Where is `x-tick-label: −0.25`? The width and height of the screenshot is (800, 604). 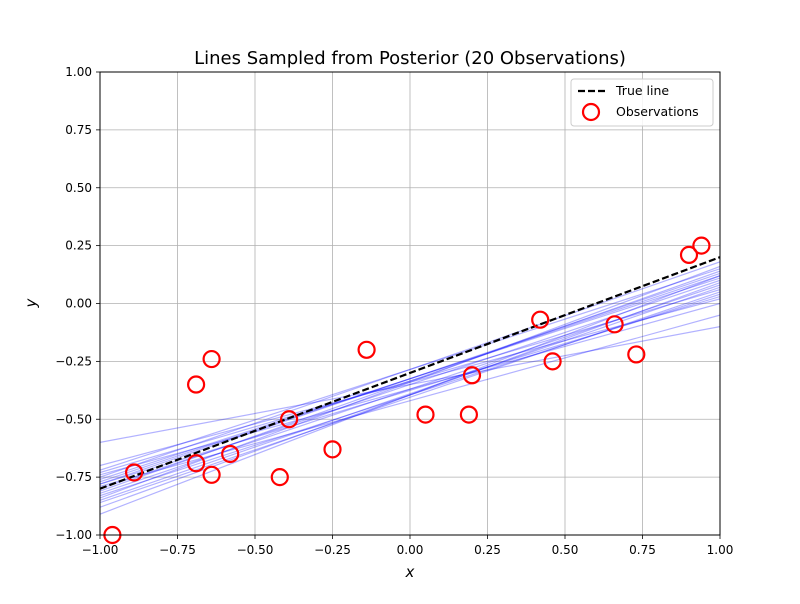 x-tick-label: −0.25 is located at coordinates (332, 550).